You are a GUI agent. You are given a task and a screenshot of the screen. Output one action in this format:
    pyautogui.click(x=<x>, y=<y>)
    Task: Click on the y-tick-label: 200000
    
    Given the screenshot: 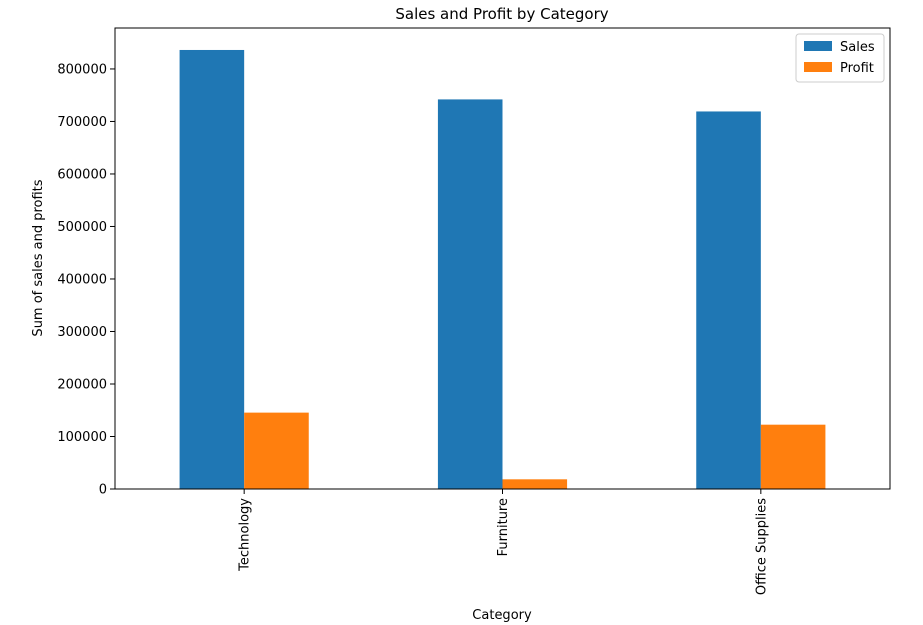 What is the action you would take?
    pyautogui.click(x=82, y=384)
    